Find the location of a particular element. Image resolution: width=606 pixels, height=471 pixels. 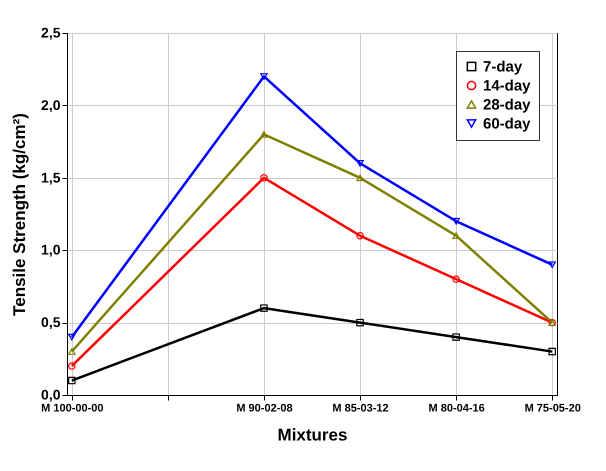

x-tick-label: M 75-05-20 is located at coordinates (552, 408).